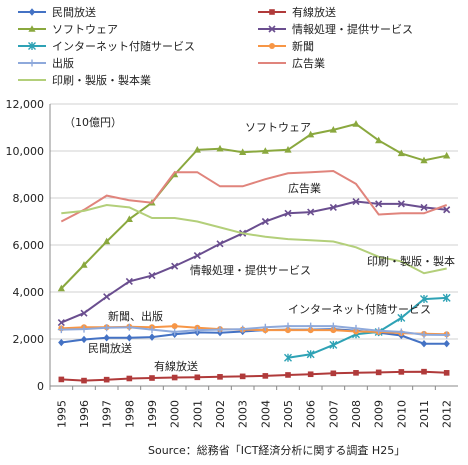  What do you see at coordinates (175, 414) in the screenshot?
I see `x-tick-label: 2000` at bounding box center [175, 414].